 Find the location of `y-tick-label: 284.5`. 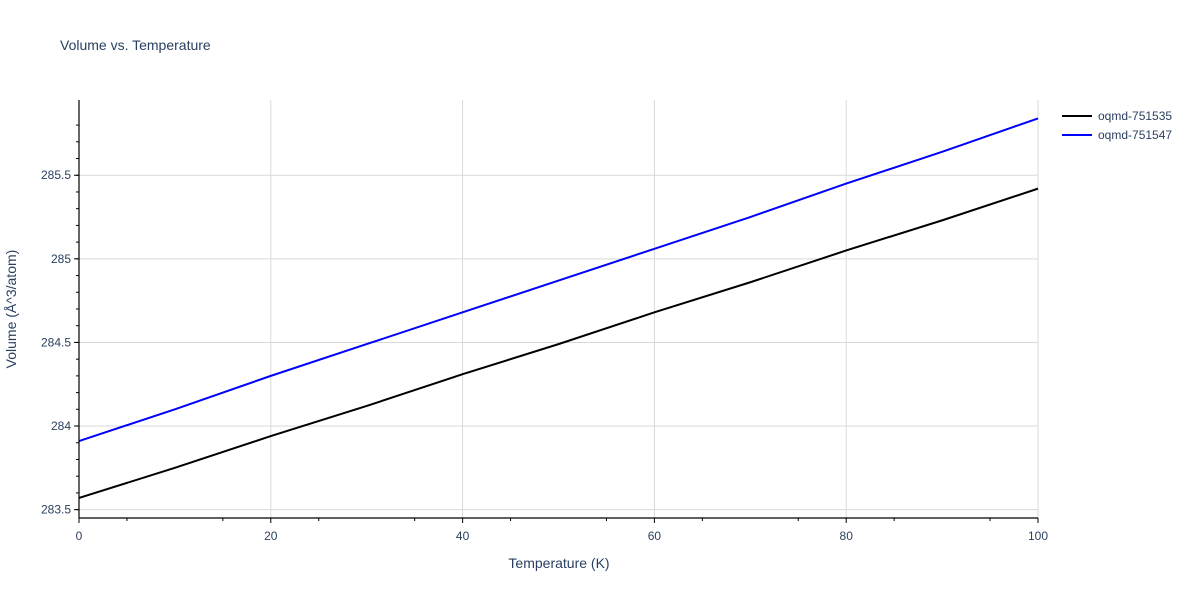

y-tick-label: 284.5 is located at coordinates (56, 342).